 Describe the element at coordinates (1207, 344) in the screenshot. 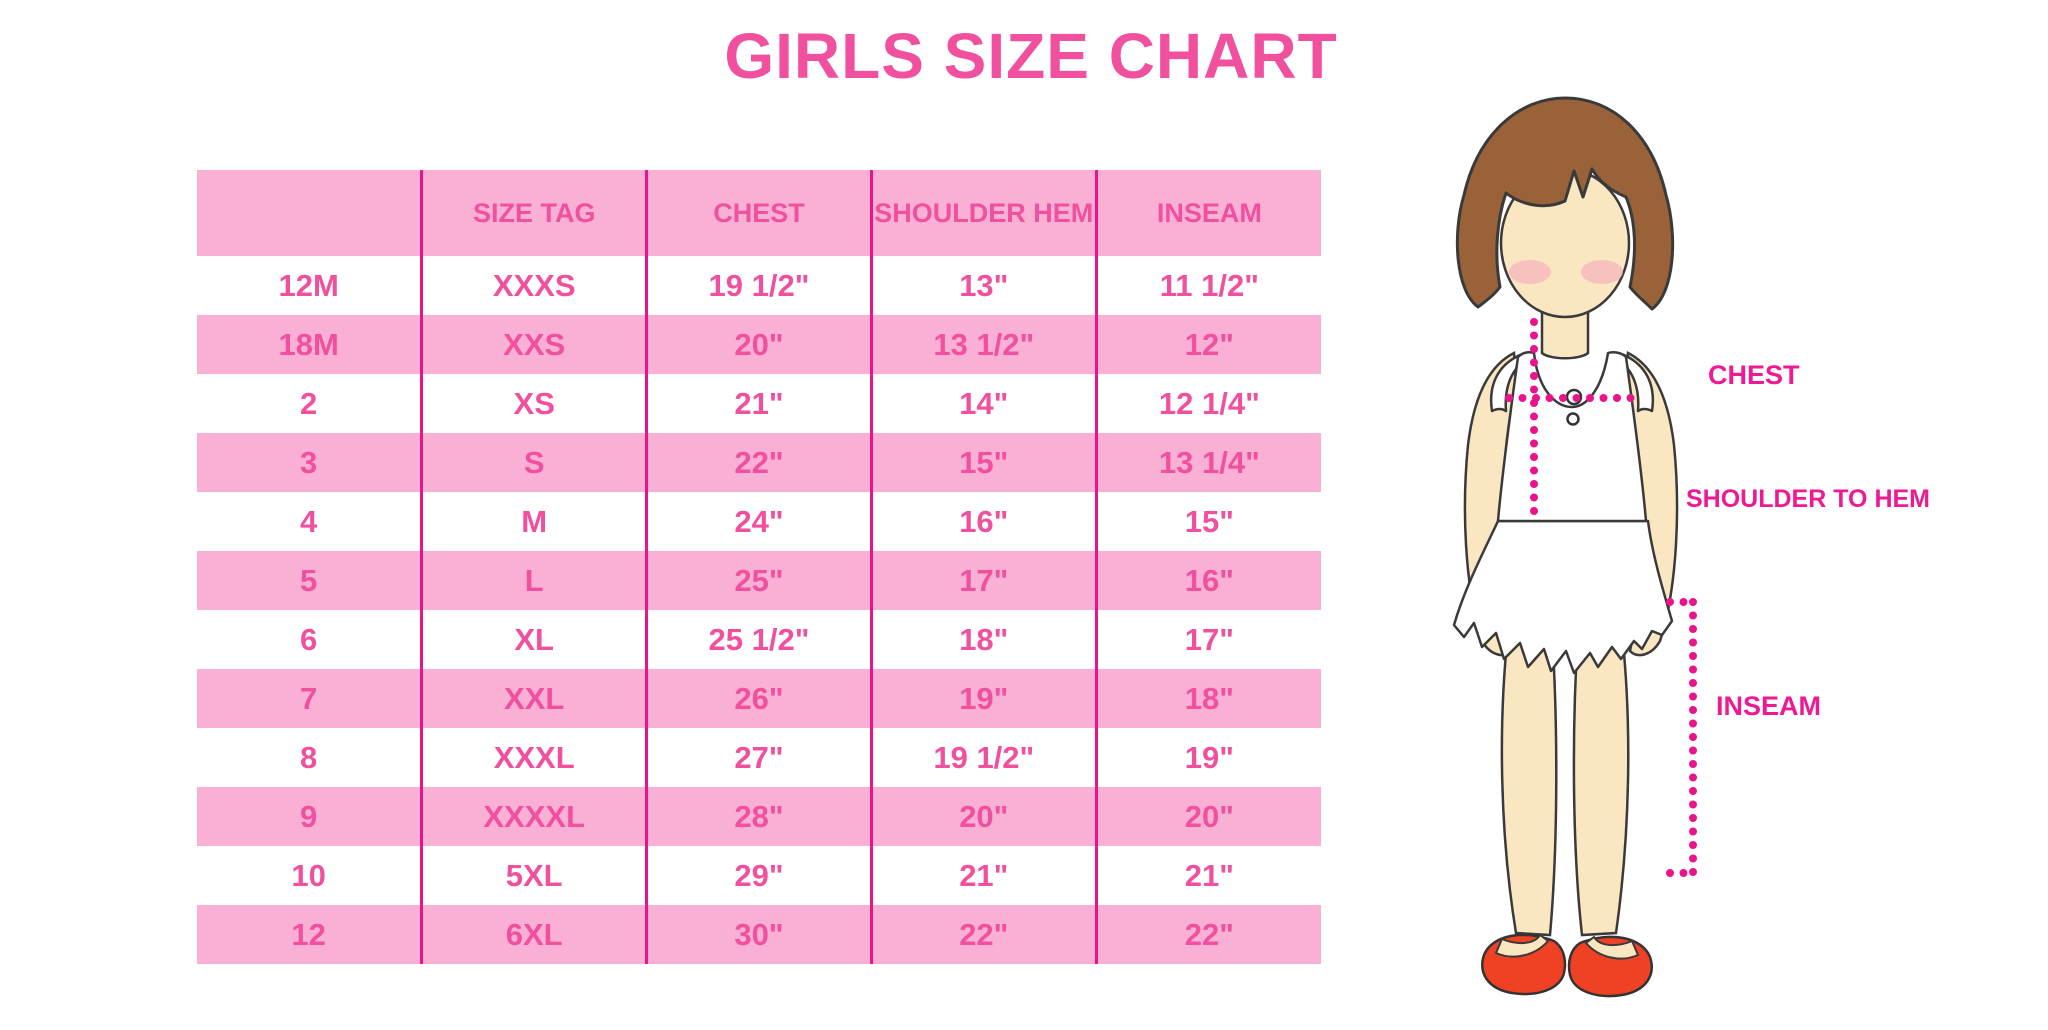

I see `table-cell: 12"` at that location.